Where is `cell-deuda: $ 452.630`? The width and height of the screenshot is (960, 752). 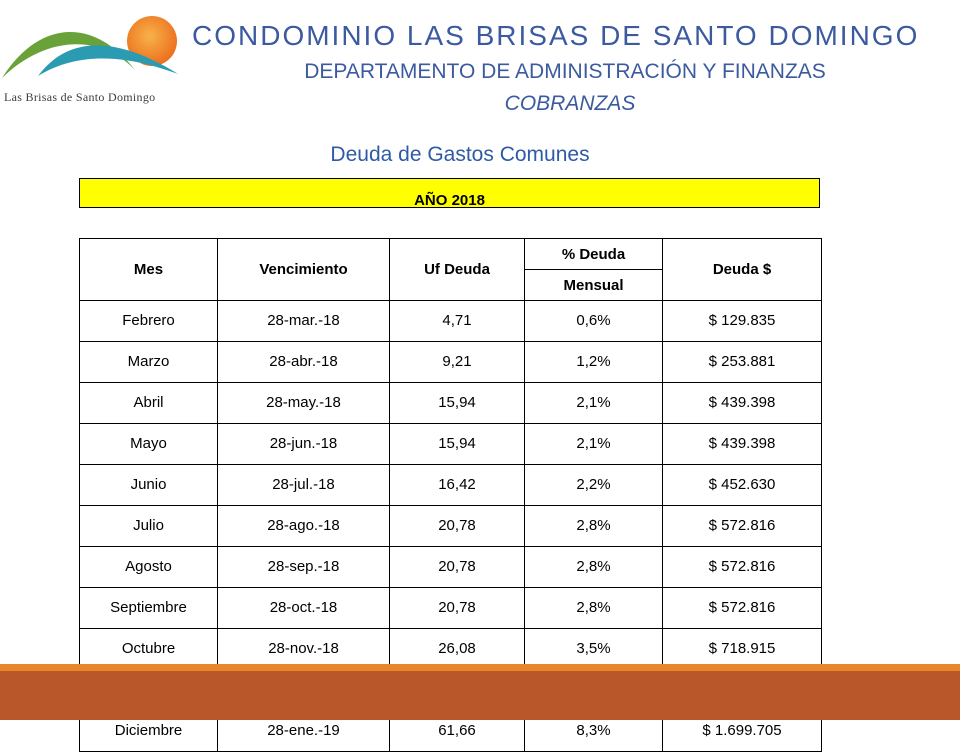 cell-deuda: $ 452.630 is located at coordinates (742, 485).